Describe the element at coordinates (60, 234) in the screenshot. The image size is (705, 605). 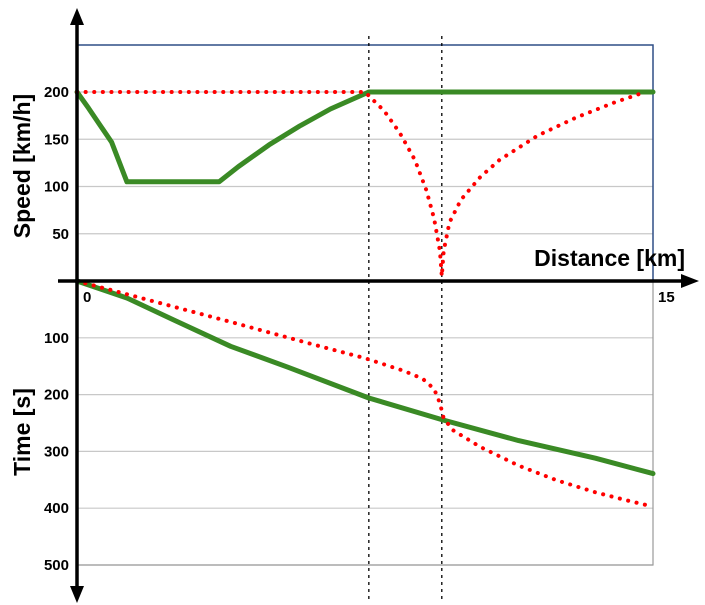
I see `speed-tick-label: 50` at that location.